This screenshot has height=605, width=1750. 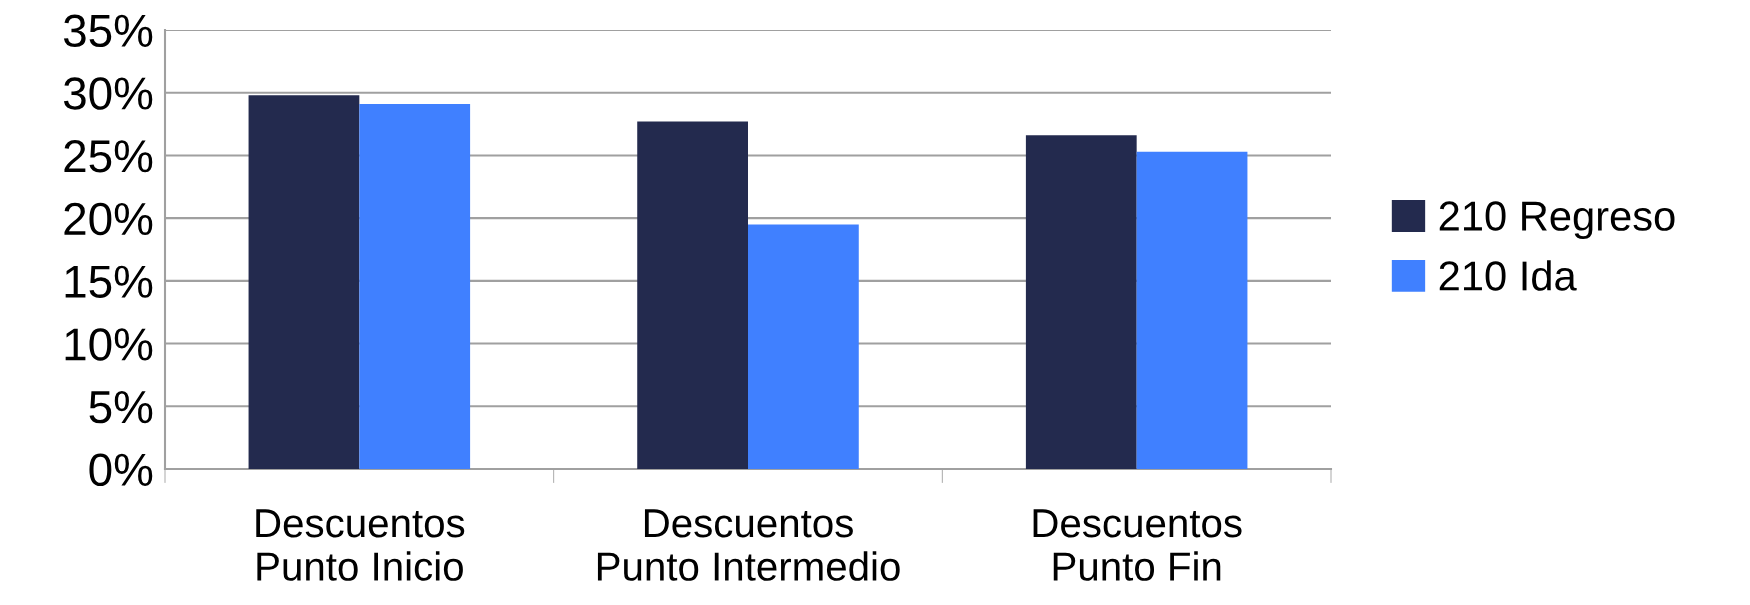 What do you see at coordinates (108, 31) in the screenshot?
I see `y-tick-label: 35%` at bounding box center [108, 31].